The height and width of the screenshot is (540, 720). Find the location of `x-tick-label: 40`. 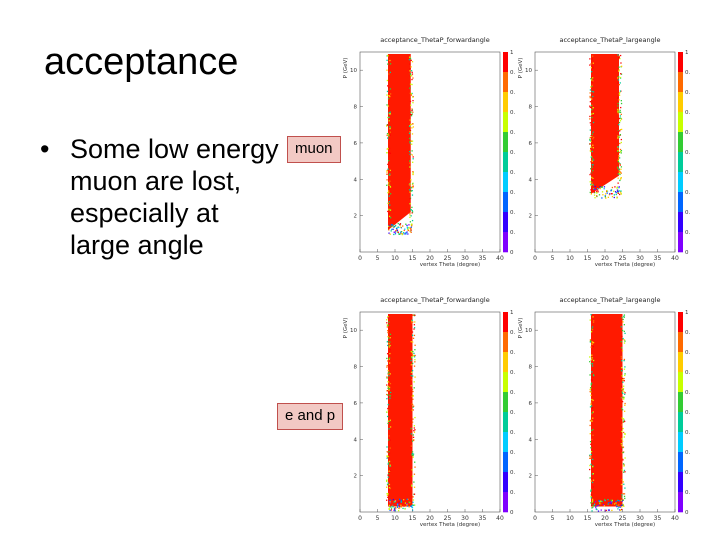

x-tick-label: 40 is located at coordinates (675, 518).